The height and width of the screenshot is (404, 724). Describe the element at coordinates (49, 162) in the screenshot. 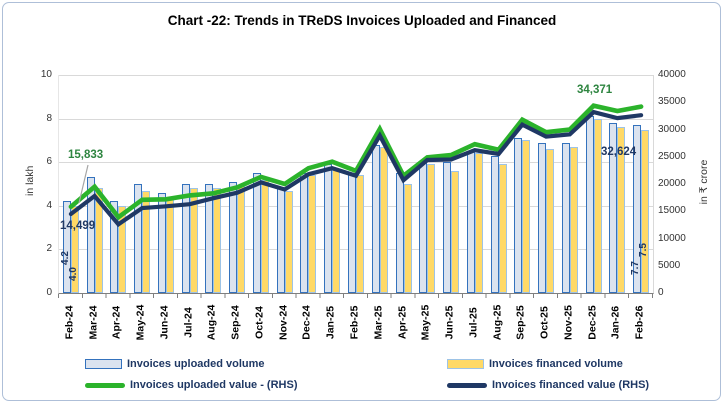

I see `y-axis-left-tick-label: 6` at that location.